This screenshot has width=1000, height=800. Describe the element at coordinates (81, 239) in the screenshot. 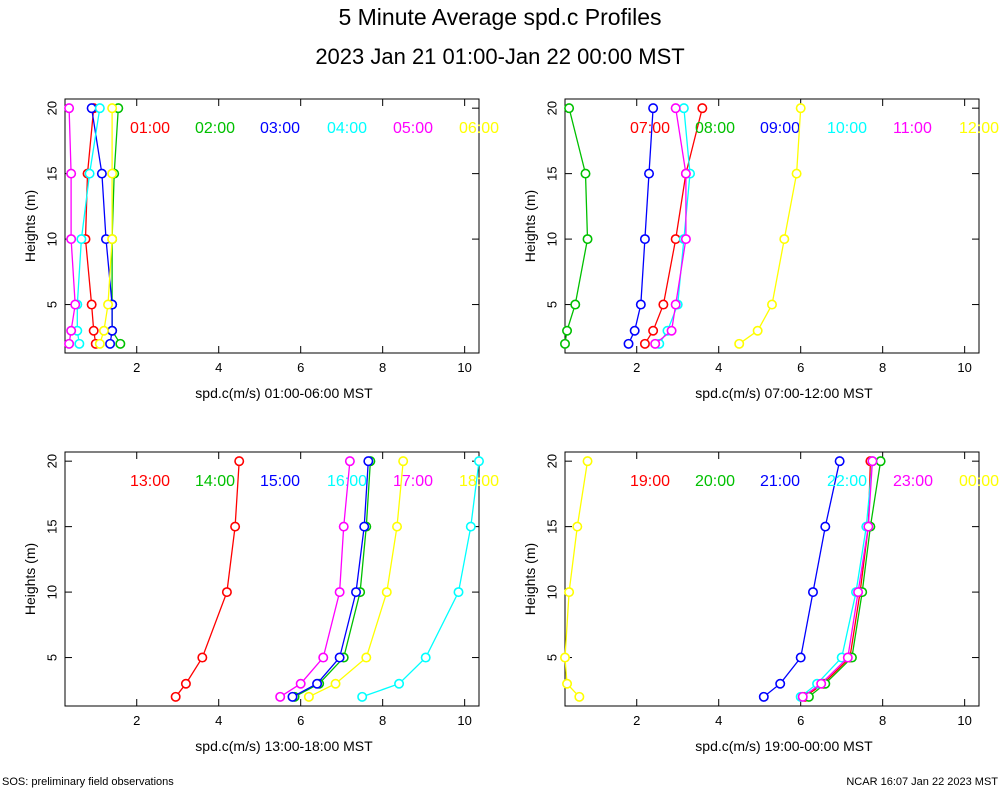

I see `data-point-0400-h10` at that location.